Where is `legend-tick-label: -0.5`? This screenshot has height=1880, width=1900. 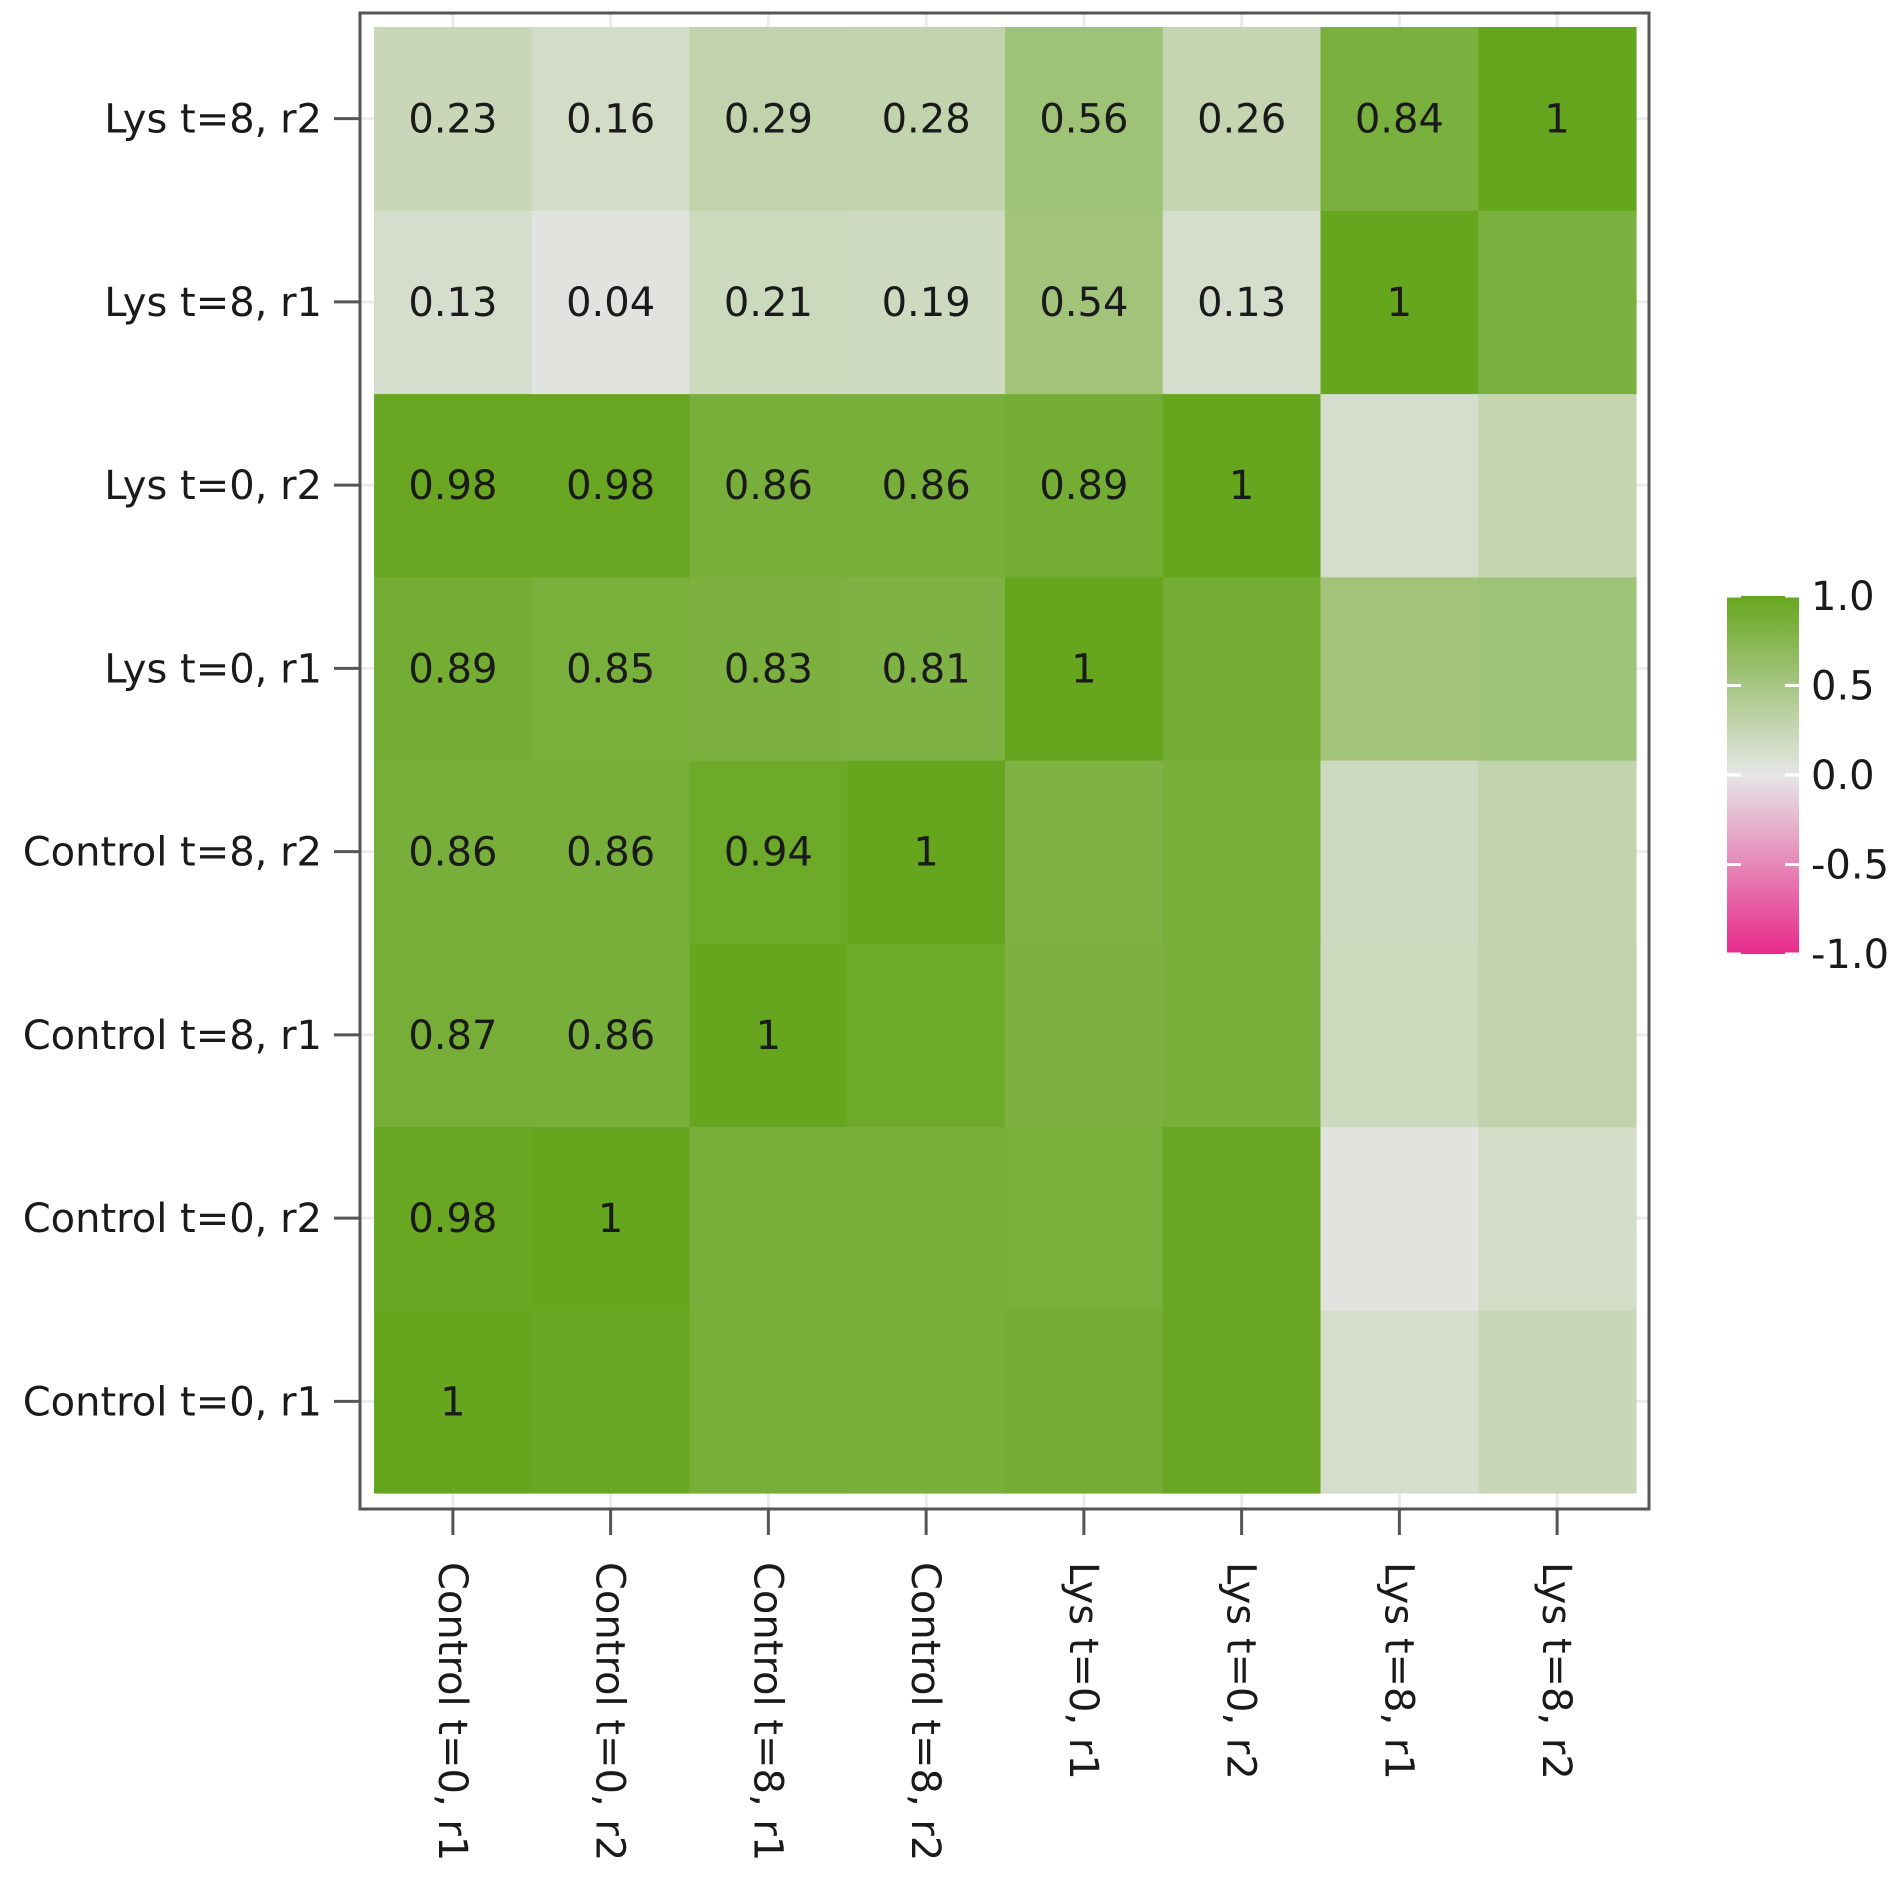
legend-tick-label: -0.5 is located at coordinates (1850, 866).